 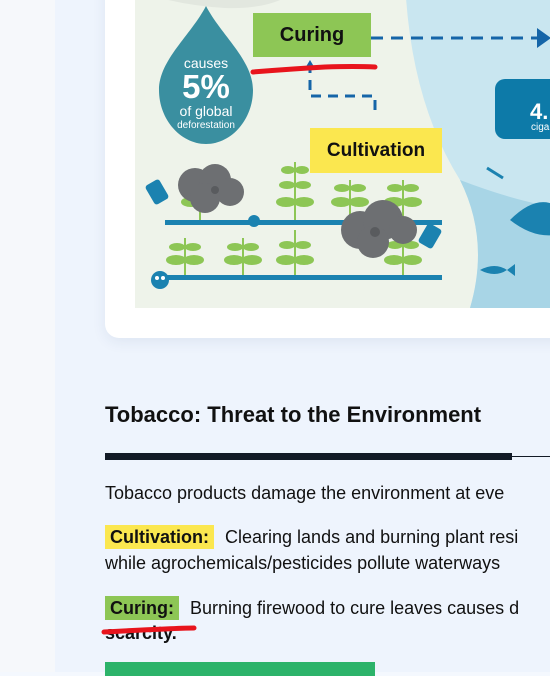 I want to click on drop-percent-text: 5%, so click(x=206, y=86).